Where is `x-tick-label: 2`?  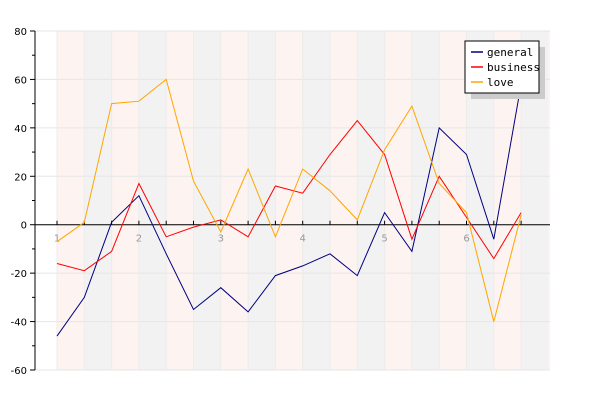 x-tick-label: 2 is located at coordinates (139, 239).